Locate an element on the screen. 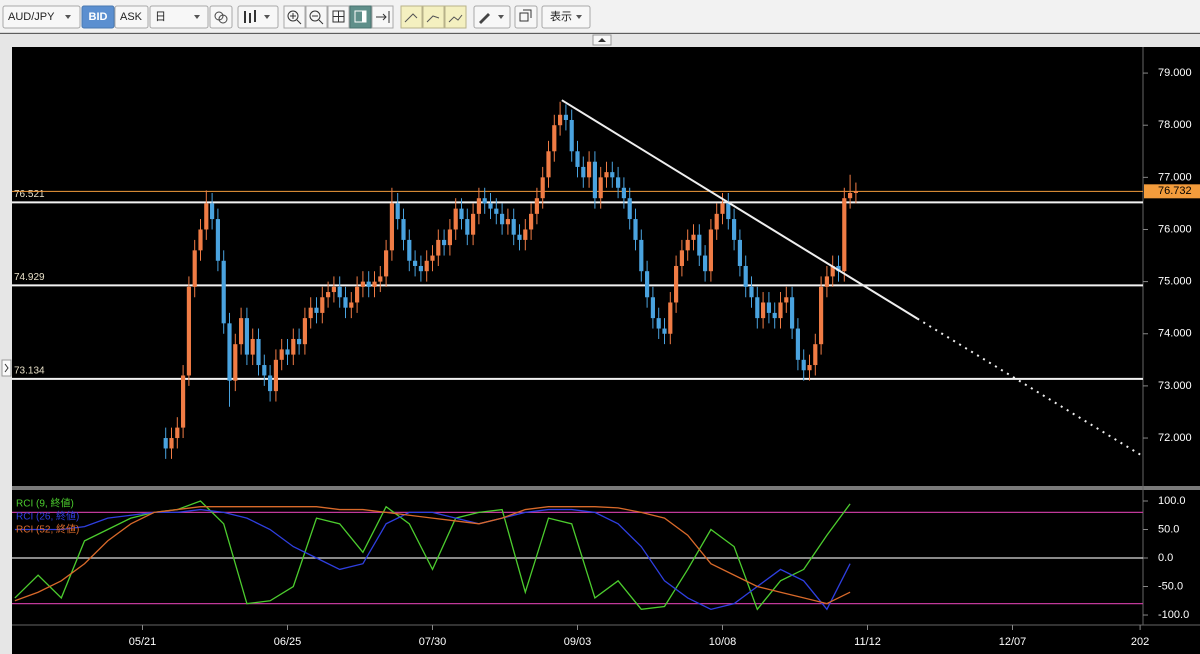 The width and height of the screenshot is (1200, 654). view-label: 表示 is located at coordinates (561, 16).